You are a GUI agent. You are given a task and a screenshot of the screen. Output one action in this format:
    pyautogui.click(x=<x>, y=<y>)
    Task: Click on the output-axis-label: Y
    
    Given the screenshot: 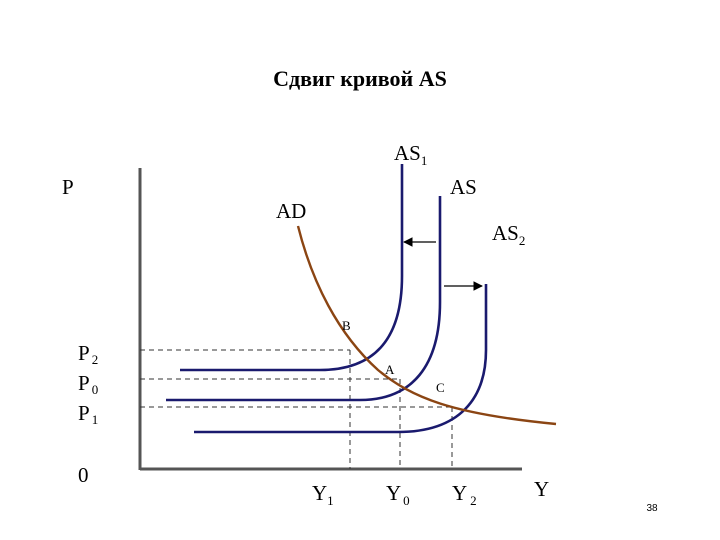 What is the action you would take?
    pyautogui.click(x=541, y=489)
    